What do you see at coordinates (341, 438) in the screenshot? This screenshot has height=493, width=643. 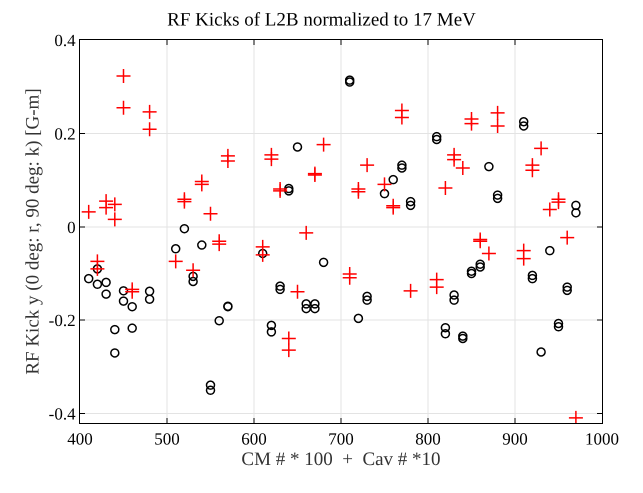 I see `x-tick-label: 700` at bounding box center [341, 438].